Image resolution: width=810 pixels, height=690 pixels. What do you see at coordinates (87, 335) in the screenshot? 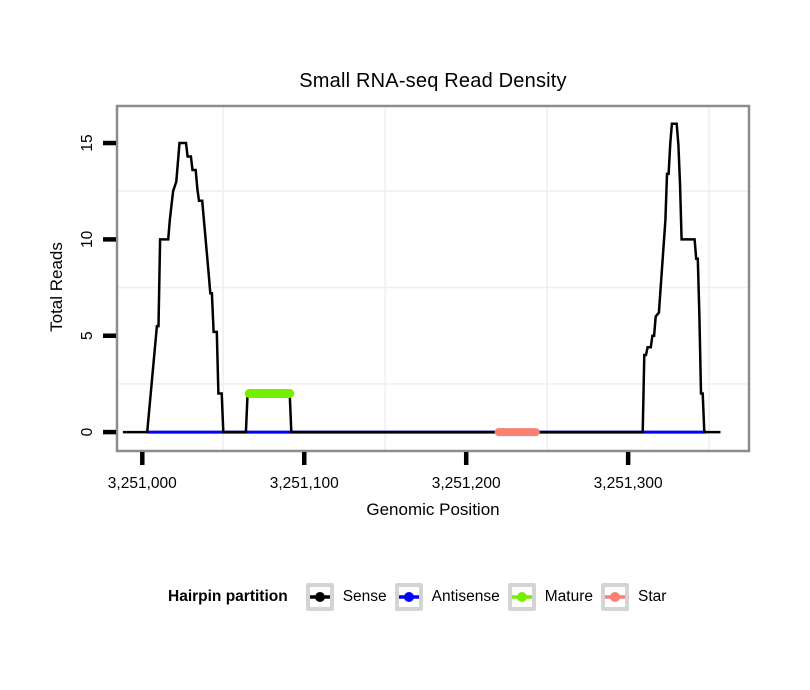
I see `y-axis-tick-label: 5` at bounding box center [87, 335].